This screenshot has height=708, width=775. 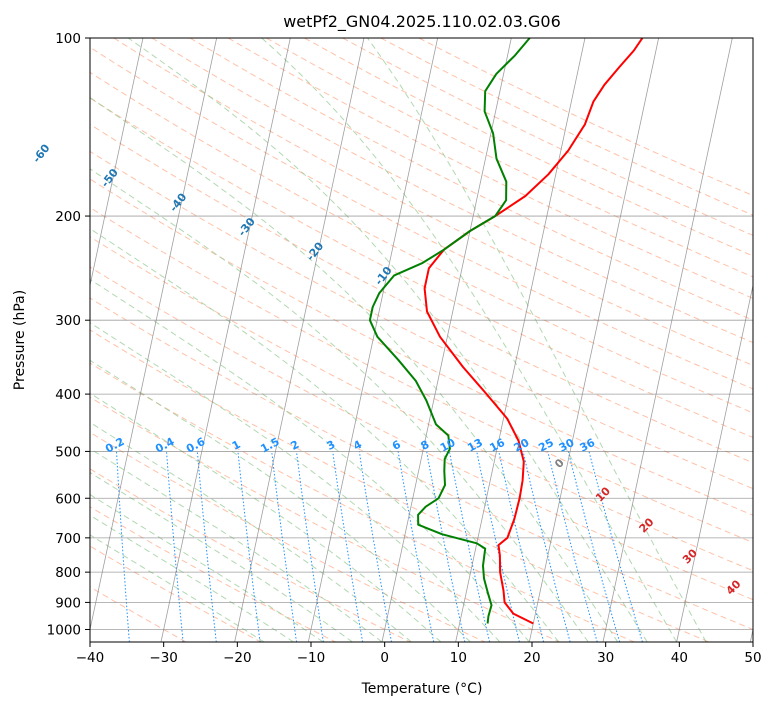 I want to click on mixing-ratio-label: 30, so click(x=567, y=445).